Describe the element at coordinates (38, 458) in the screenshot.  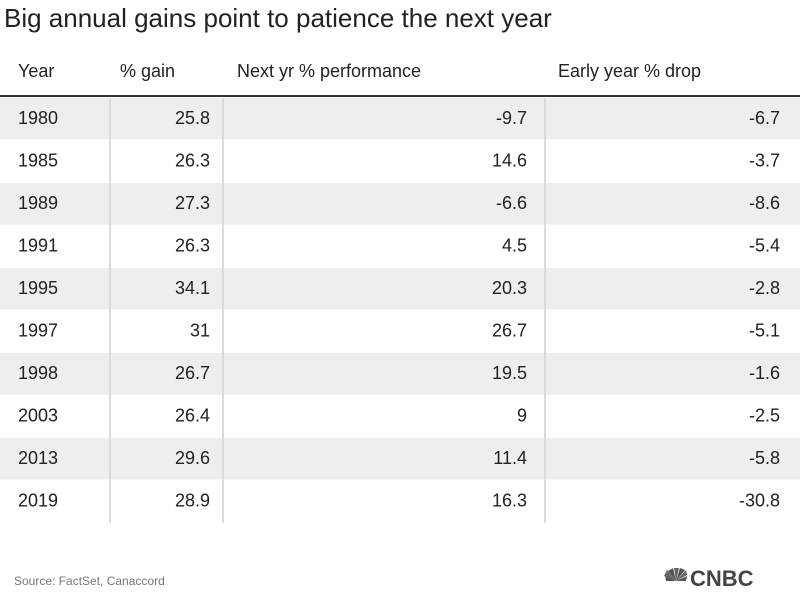
I see `cell: 2013` at that location.